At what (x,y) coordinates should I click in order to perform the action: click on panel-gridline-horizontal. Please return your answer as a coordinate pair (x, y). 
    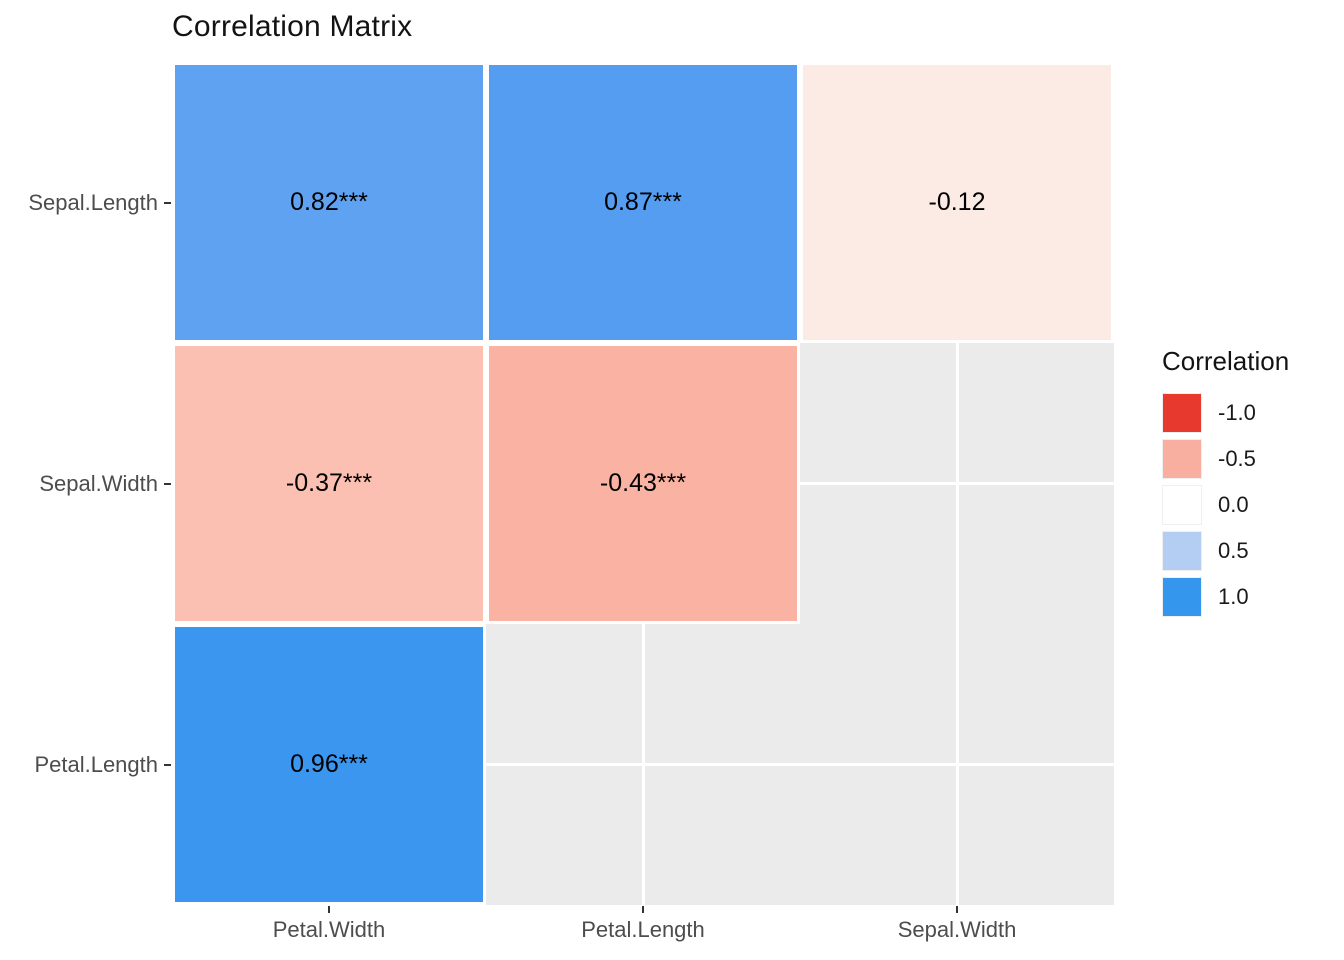
    Looking at the image, I should click on (643, 764).